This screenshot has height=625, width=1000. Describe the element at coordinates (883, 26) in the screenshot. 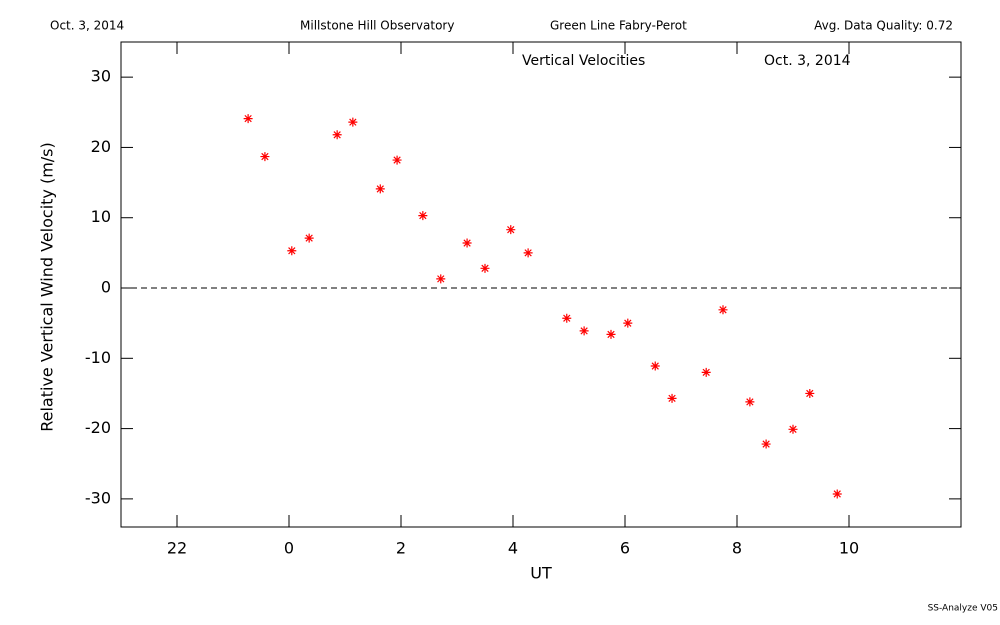

I see `header-quality: Avg. Data Quality: 0.72` at that location.